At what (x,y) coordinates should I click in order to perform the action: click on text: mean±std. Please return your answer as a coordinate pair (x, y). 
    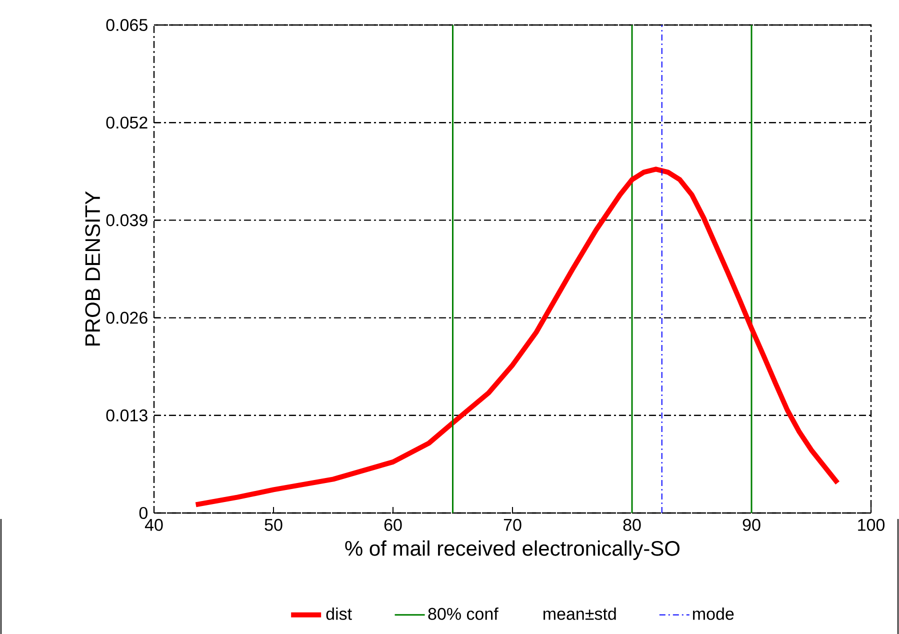
    Looking at the image, I should click on (580, 613).